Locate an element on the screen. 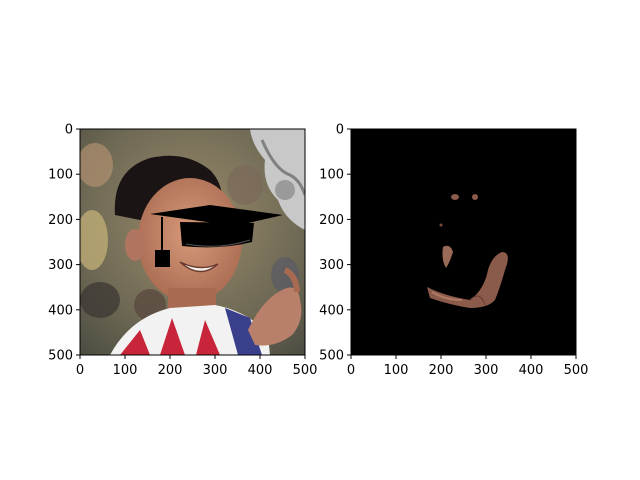  left-x-tick-label: 400 is located at coordinates (260, 370).